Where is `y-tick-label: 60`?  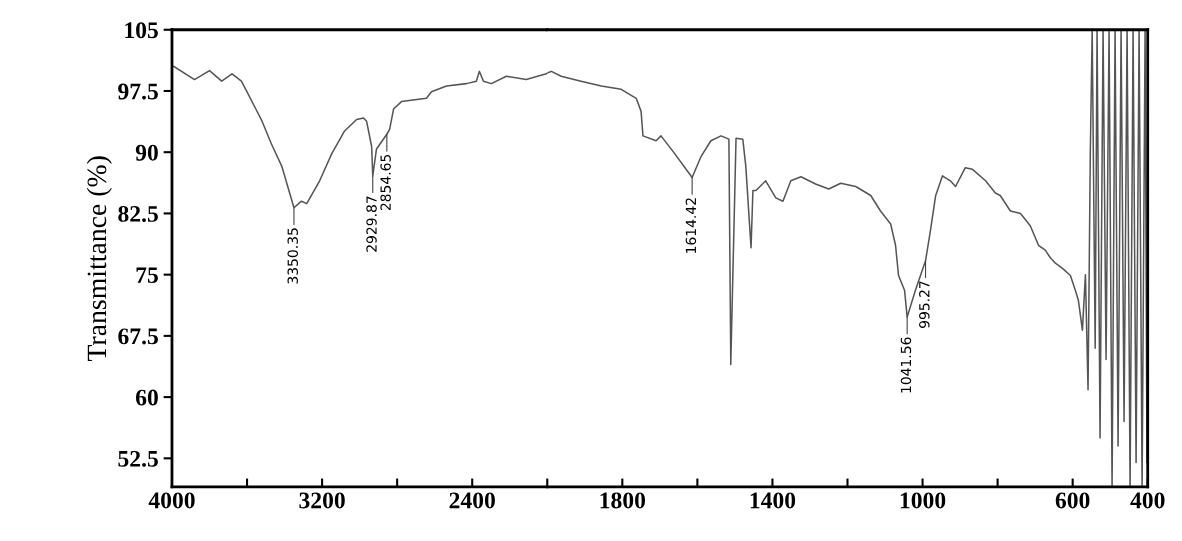 y-tick-label: 60 is located at coordinates (146, 397).